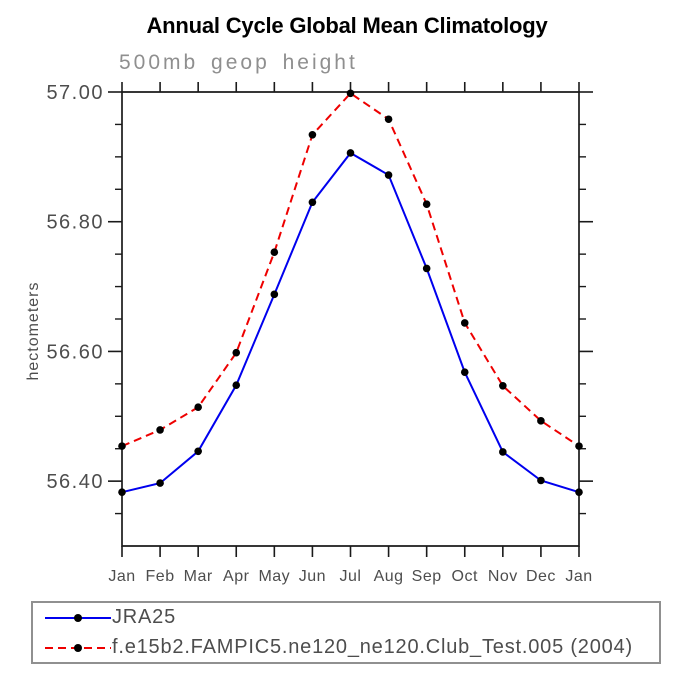  What do you see at coordinates (75, 482) in the screenshot?
I see `y-tick-label: 56.40` at bounding box center [75, 482].